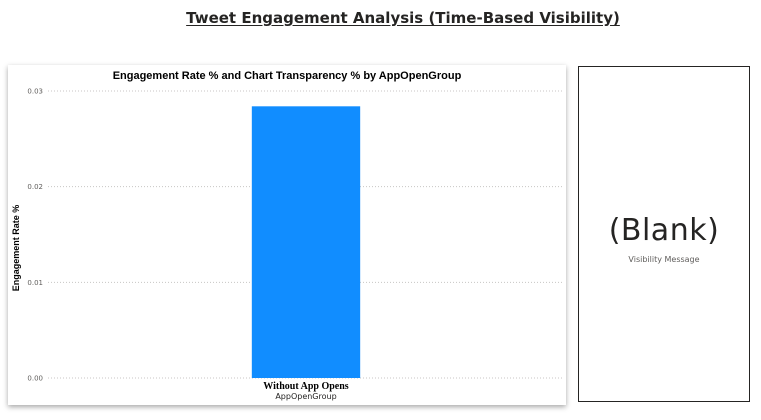 The height and width of the screenshot is (420, 761). What do you see at coordinates (35, 379) in the screenshot?
I see `y-tick-label: 0.00` at bounding box center [35, 379].